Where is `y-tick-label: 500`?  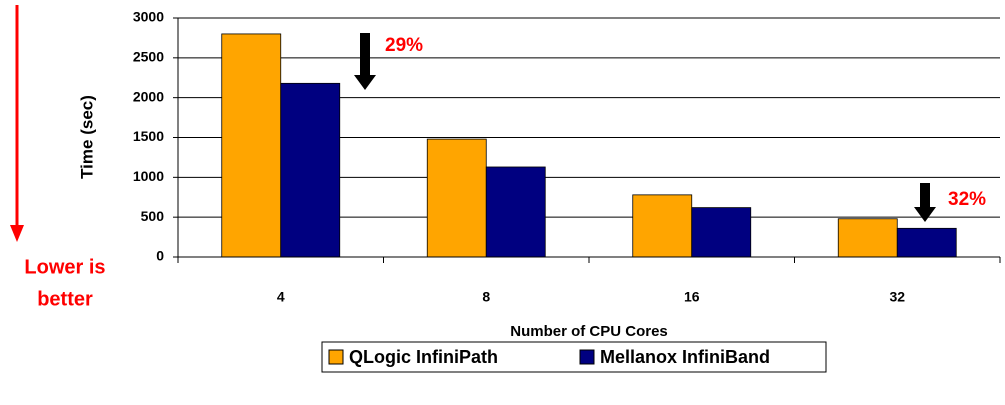 y-tick-label: 500 is located at coordinates (153, 216).